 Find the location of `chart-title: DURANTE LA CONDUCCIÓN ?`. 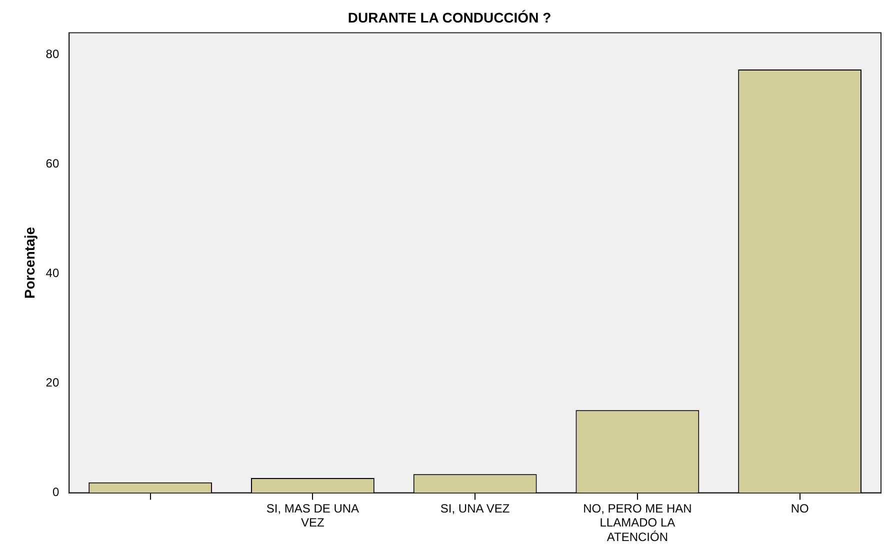

chart-title: DURANTE LA CONDUCCIÓN ? is located at coordinates (450, 17).